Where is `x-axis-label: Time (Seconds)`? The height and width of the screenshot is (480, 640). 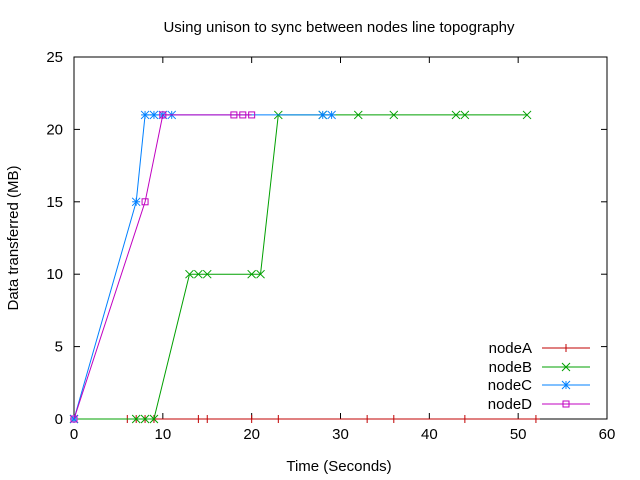
x-axis-label: Time (Seconds) is located at coordinates (338, 466).